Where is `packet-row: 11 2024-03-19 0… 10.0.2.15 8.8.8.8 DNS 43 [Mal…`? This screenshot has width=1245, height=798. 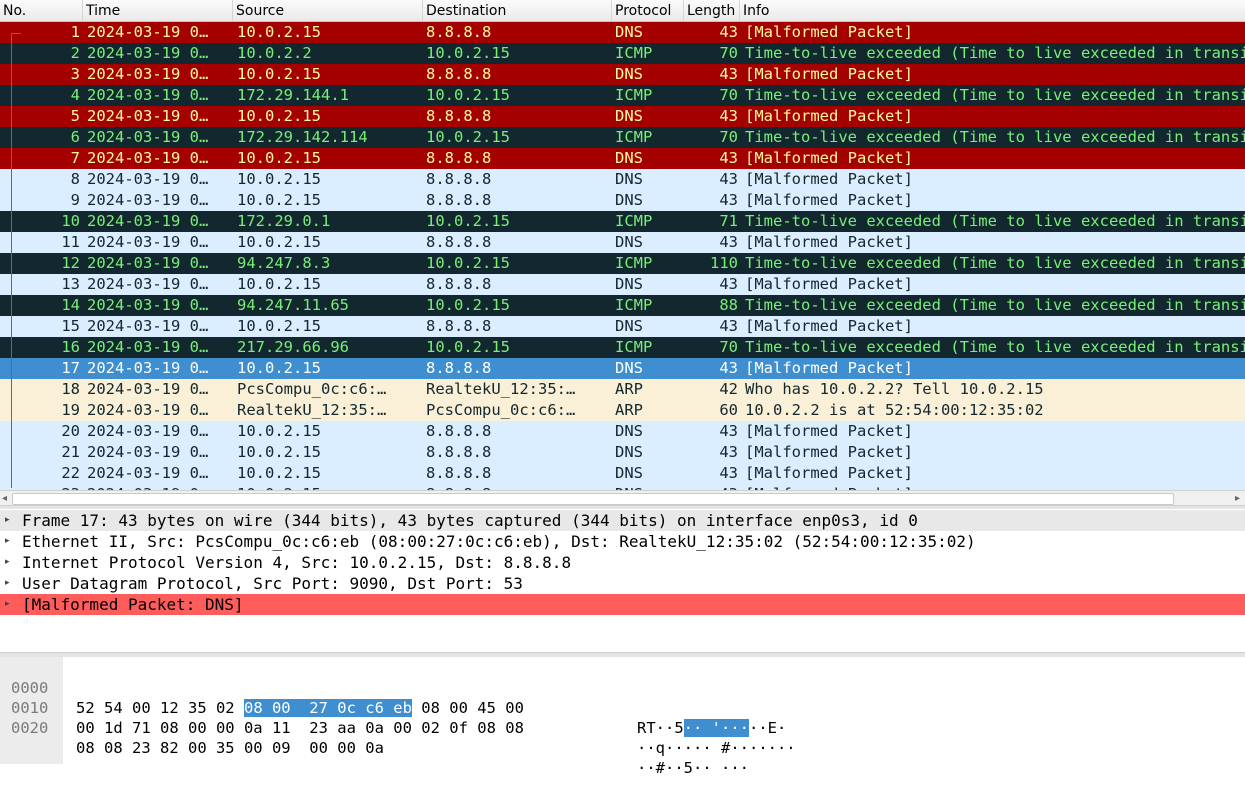
packet-row: 11 2024-03-19 0… 10.0.2.15 8.8.8.8 DNS 43 [Mal… is located at coordinates (622, 242).